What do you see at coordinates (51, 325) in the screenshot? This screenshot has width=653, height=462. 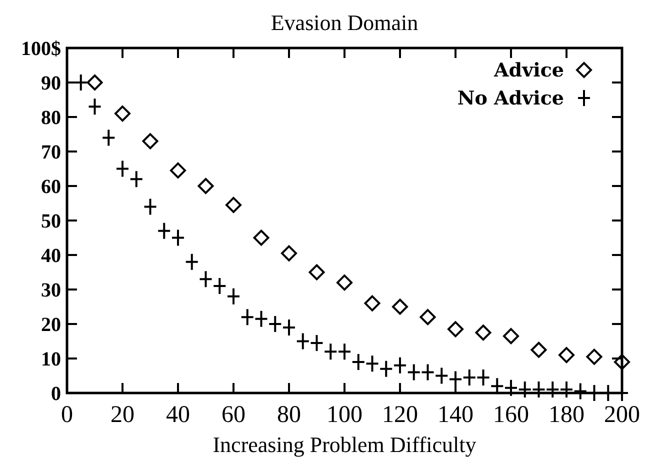 I see `y-tick-label: 20` at bounding box center [51, 325].